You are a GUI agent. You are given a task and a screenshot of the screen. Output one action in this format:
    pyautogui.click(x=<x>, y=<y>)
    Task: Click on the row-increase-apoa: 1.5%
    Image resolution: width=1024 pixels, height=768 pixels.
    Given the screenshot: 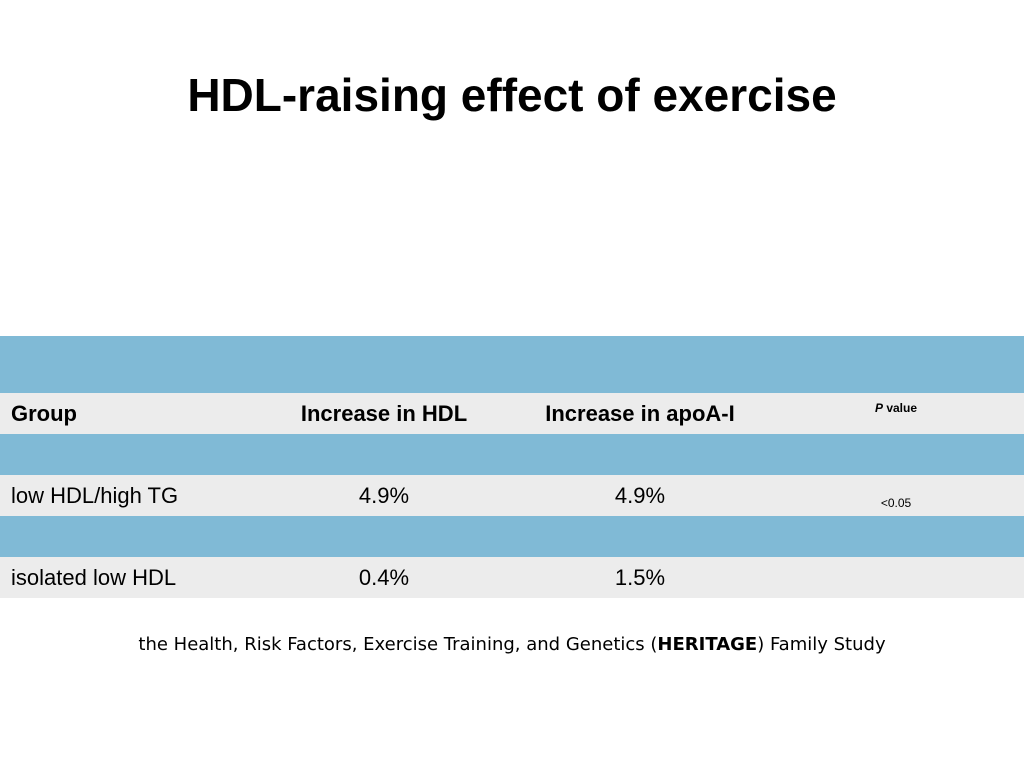 What is the action you would take?
    pyautogui.click(x=640, y=577)
    